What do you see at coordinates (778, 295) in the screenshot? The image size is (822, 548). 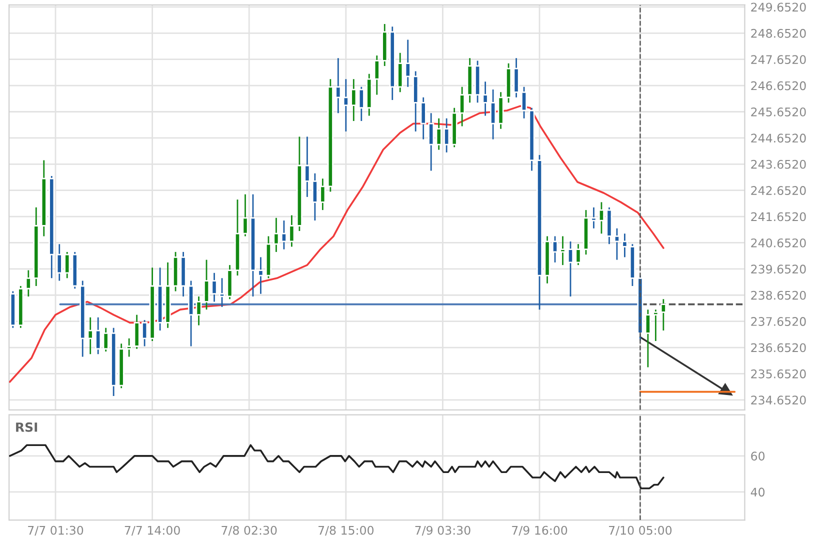 I see `y-tick-label: 238.6520` at bounding box center [778, 295].